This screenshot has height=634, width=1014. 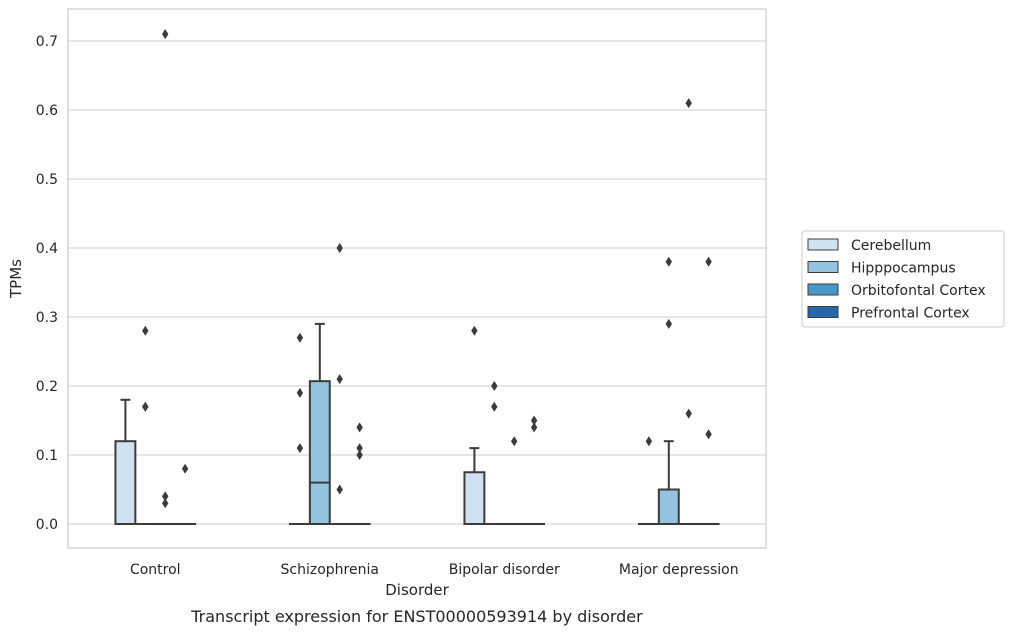 What do you see at coordinates (918, 291) in the screenshot?
I see `legend-label: Orbitofontal Cortex` at bounding box center [918, 291].